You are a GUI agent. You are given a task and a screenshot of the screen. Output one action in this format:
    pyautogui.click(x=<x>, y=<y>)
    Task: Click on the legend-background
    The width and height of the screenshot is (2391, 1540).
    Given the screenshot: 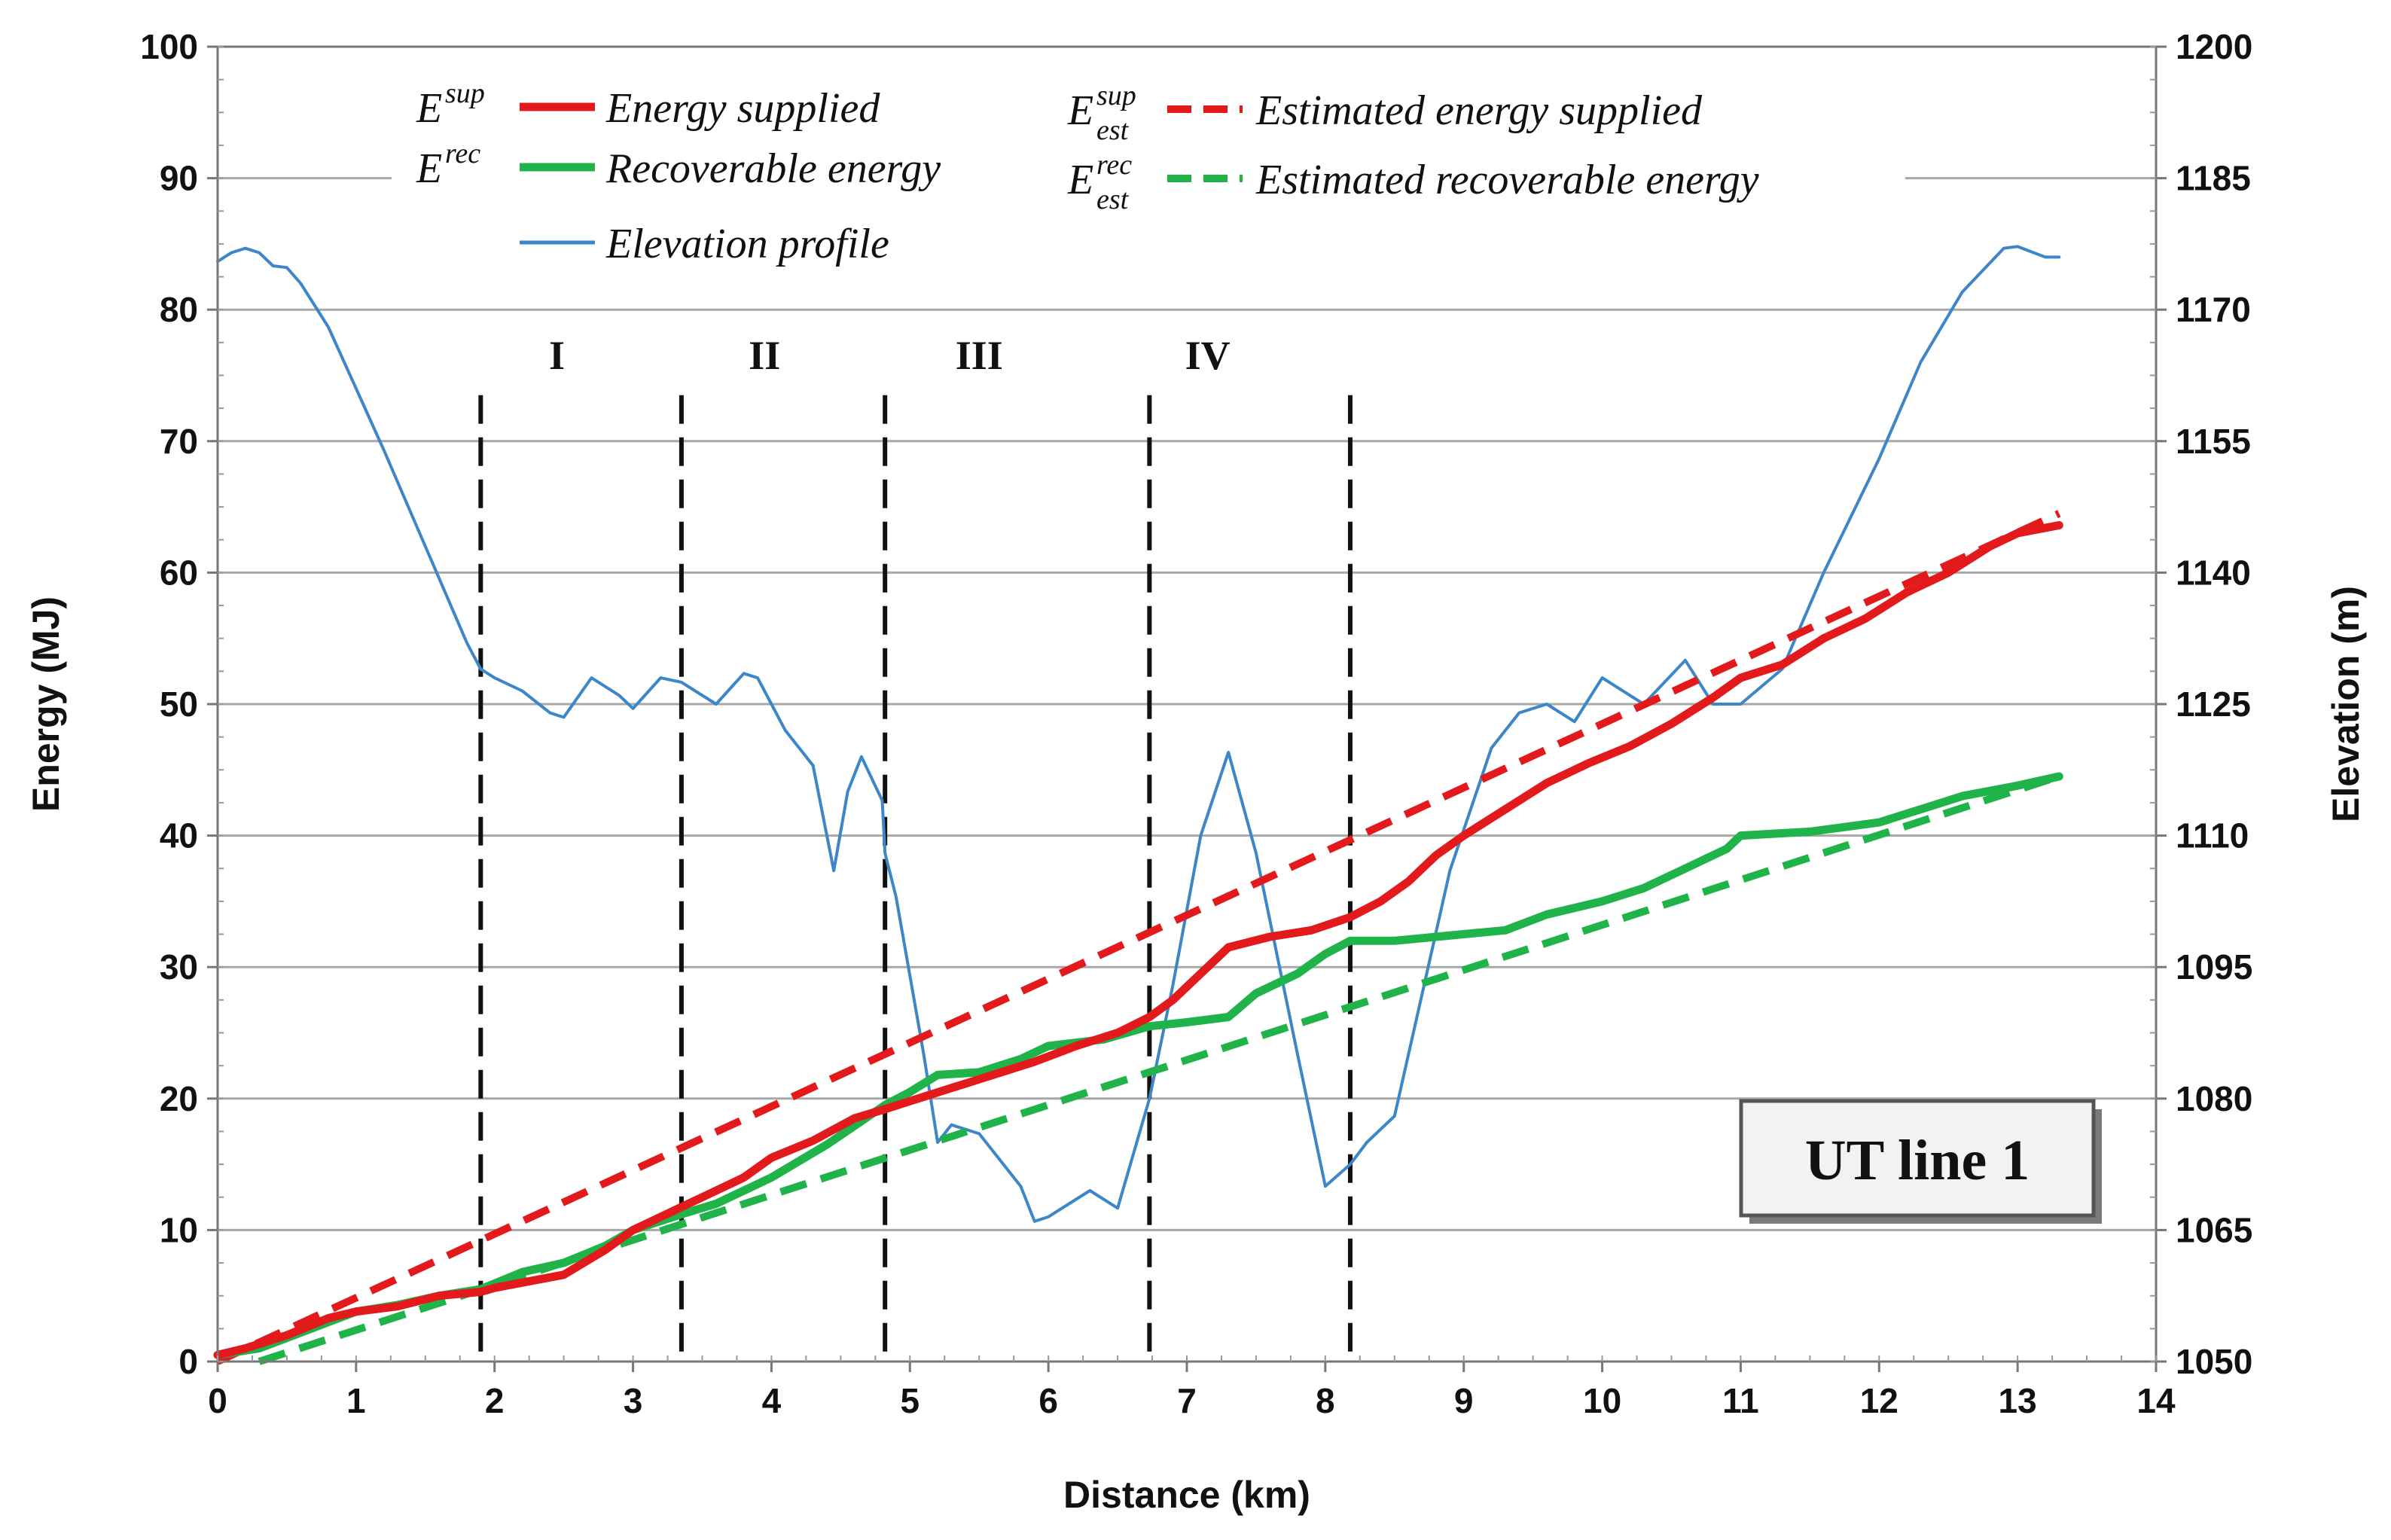 What is the action you would take?
    pyautogui.click(x=1148, y=178)
    